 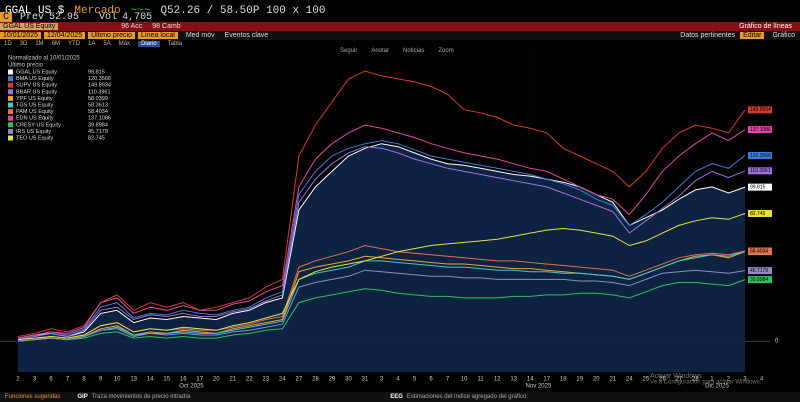 I want to click on x-tick-label: 26, so click(x=662, y=380).